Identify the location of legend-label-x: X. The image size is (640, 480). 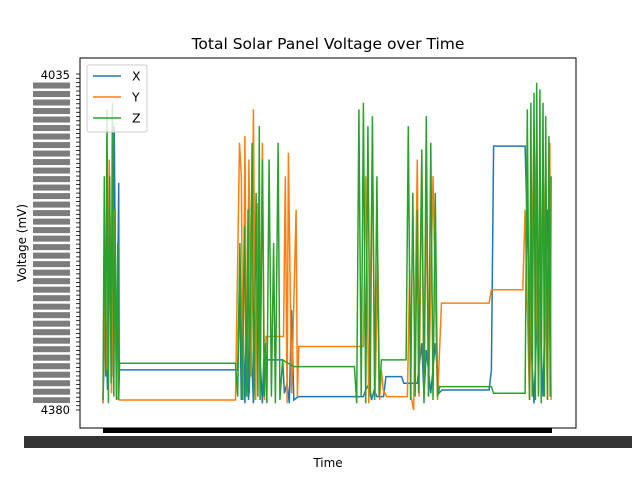
(136, 76).